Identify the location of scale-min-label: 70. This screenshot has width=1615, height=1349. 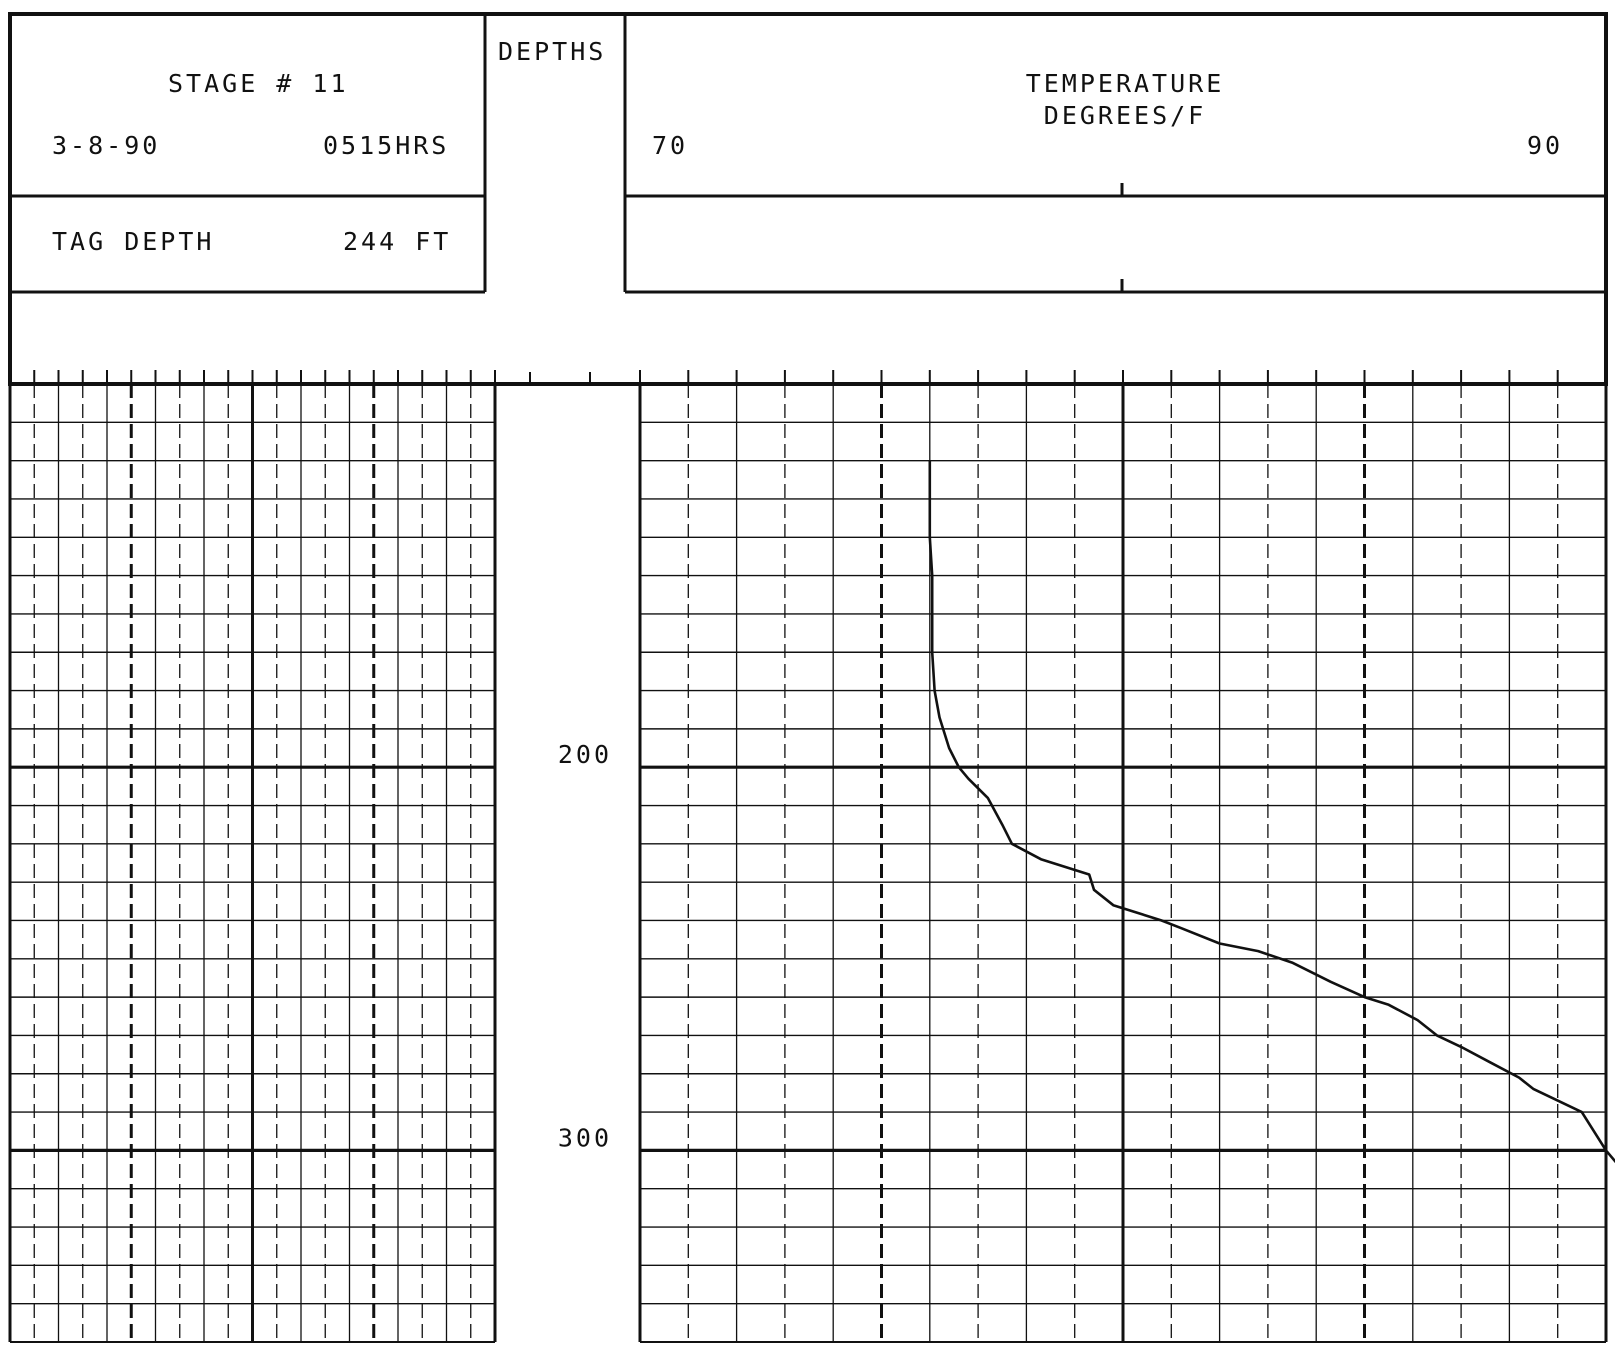
(670, 145).